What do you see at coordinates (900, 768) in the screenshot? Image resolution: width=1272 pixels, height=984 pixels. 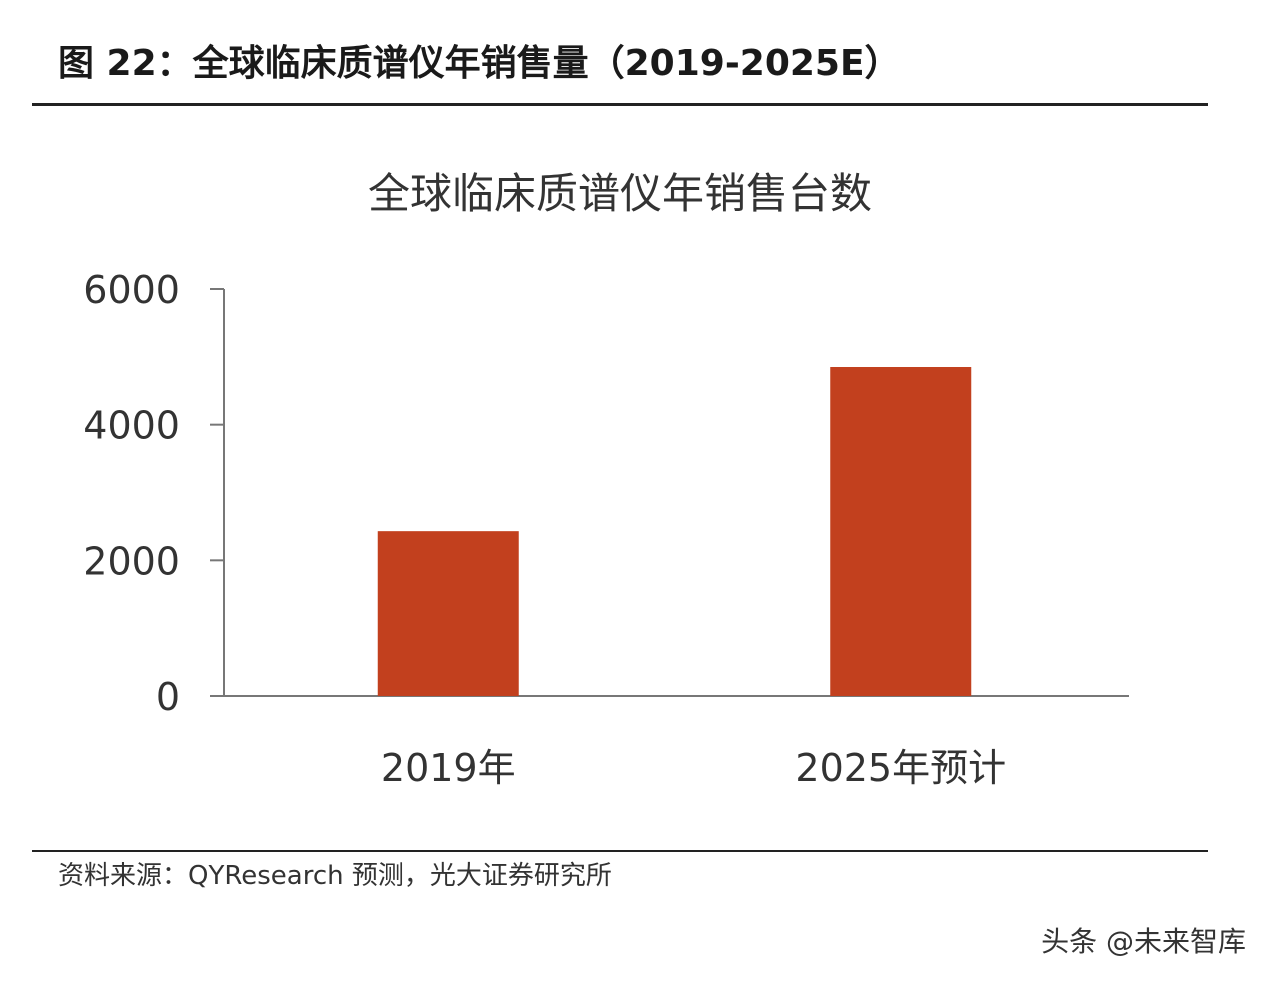 I see `x-tick-label: 2025年预计` at bounding box center [900, 768].